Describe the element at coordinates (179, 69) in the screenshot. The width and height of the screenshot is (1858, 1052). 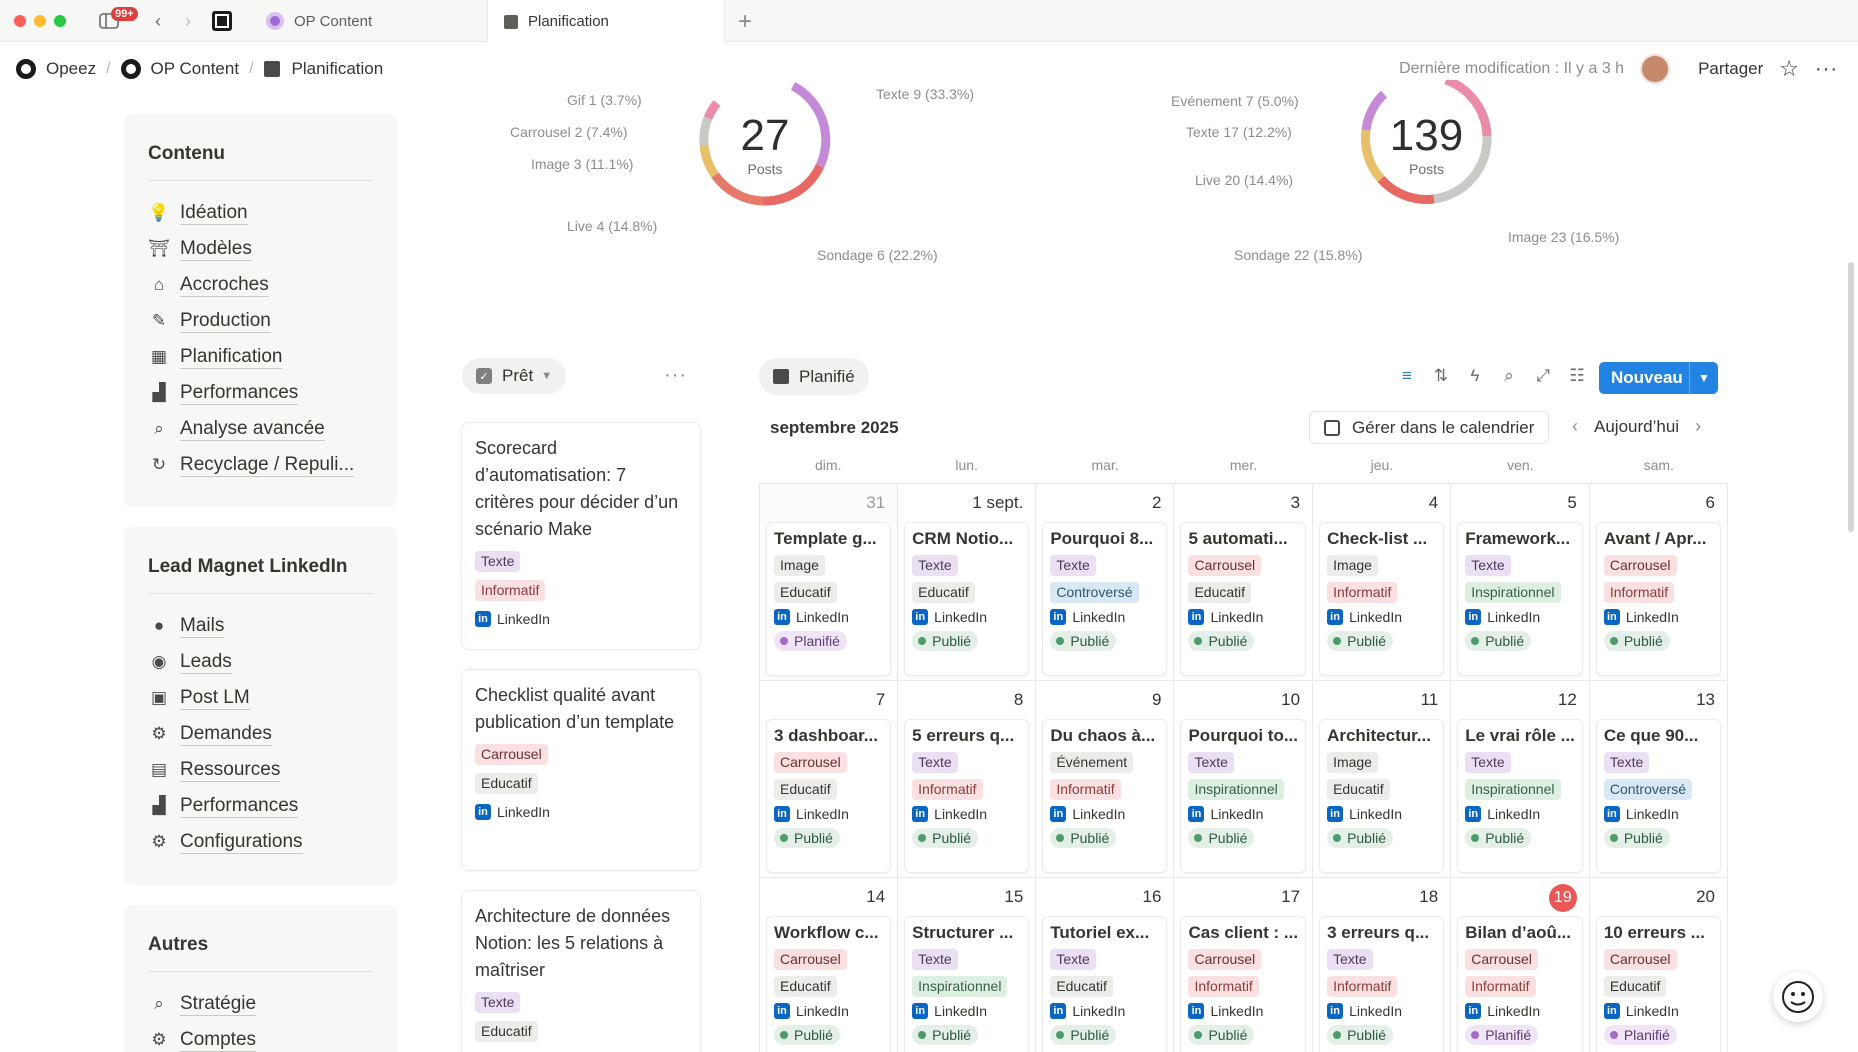
I see `breadcrumb-op-content: OP Content` at that location.